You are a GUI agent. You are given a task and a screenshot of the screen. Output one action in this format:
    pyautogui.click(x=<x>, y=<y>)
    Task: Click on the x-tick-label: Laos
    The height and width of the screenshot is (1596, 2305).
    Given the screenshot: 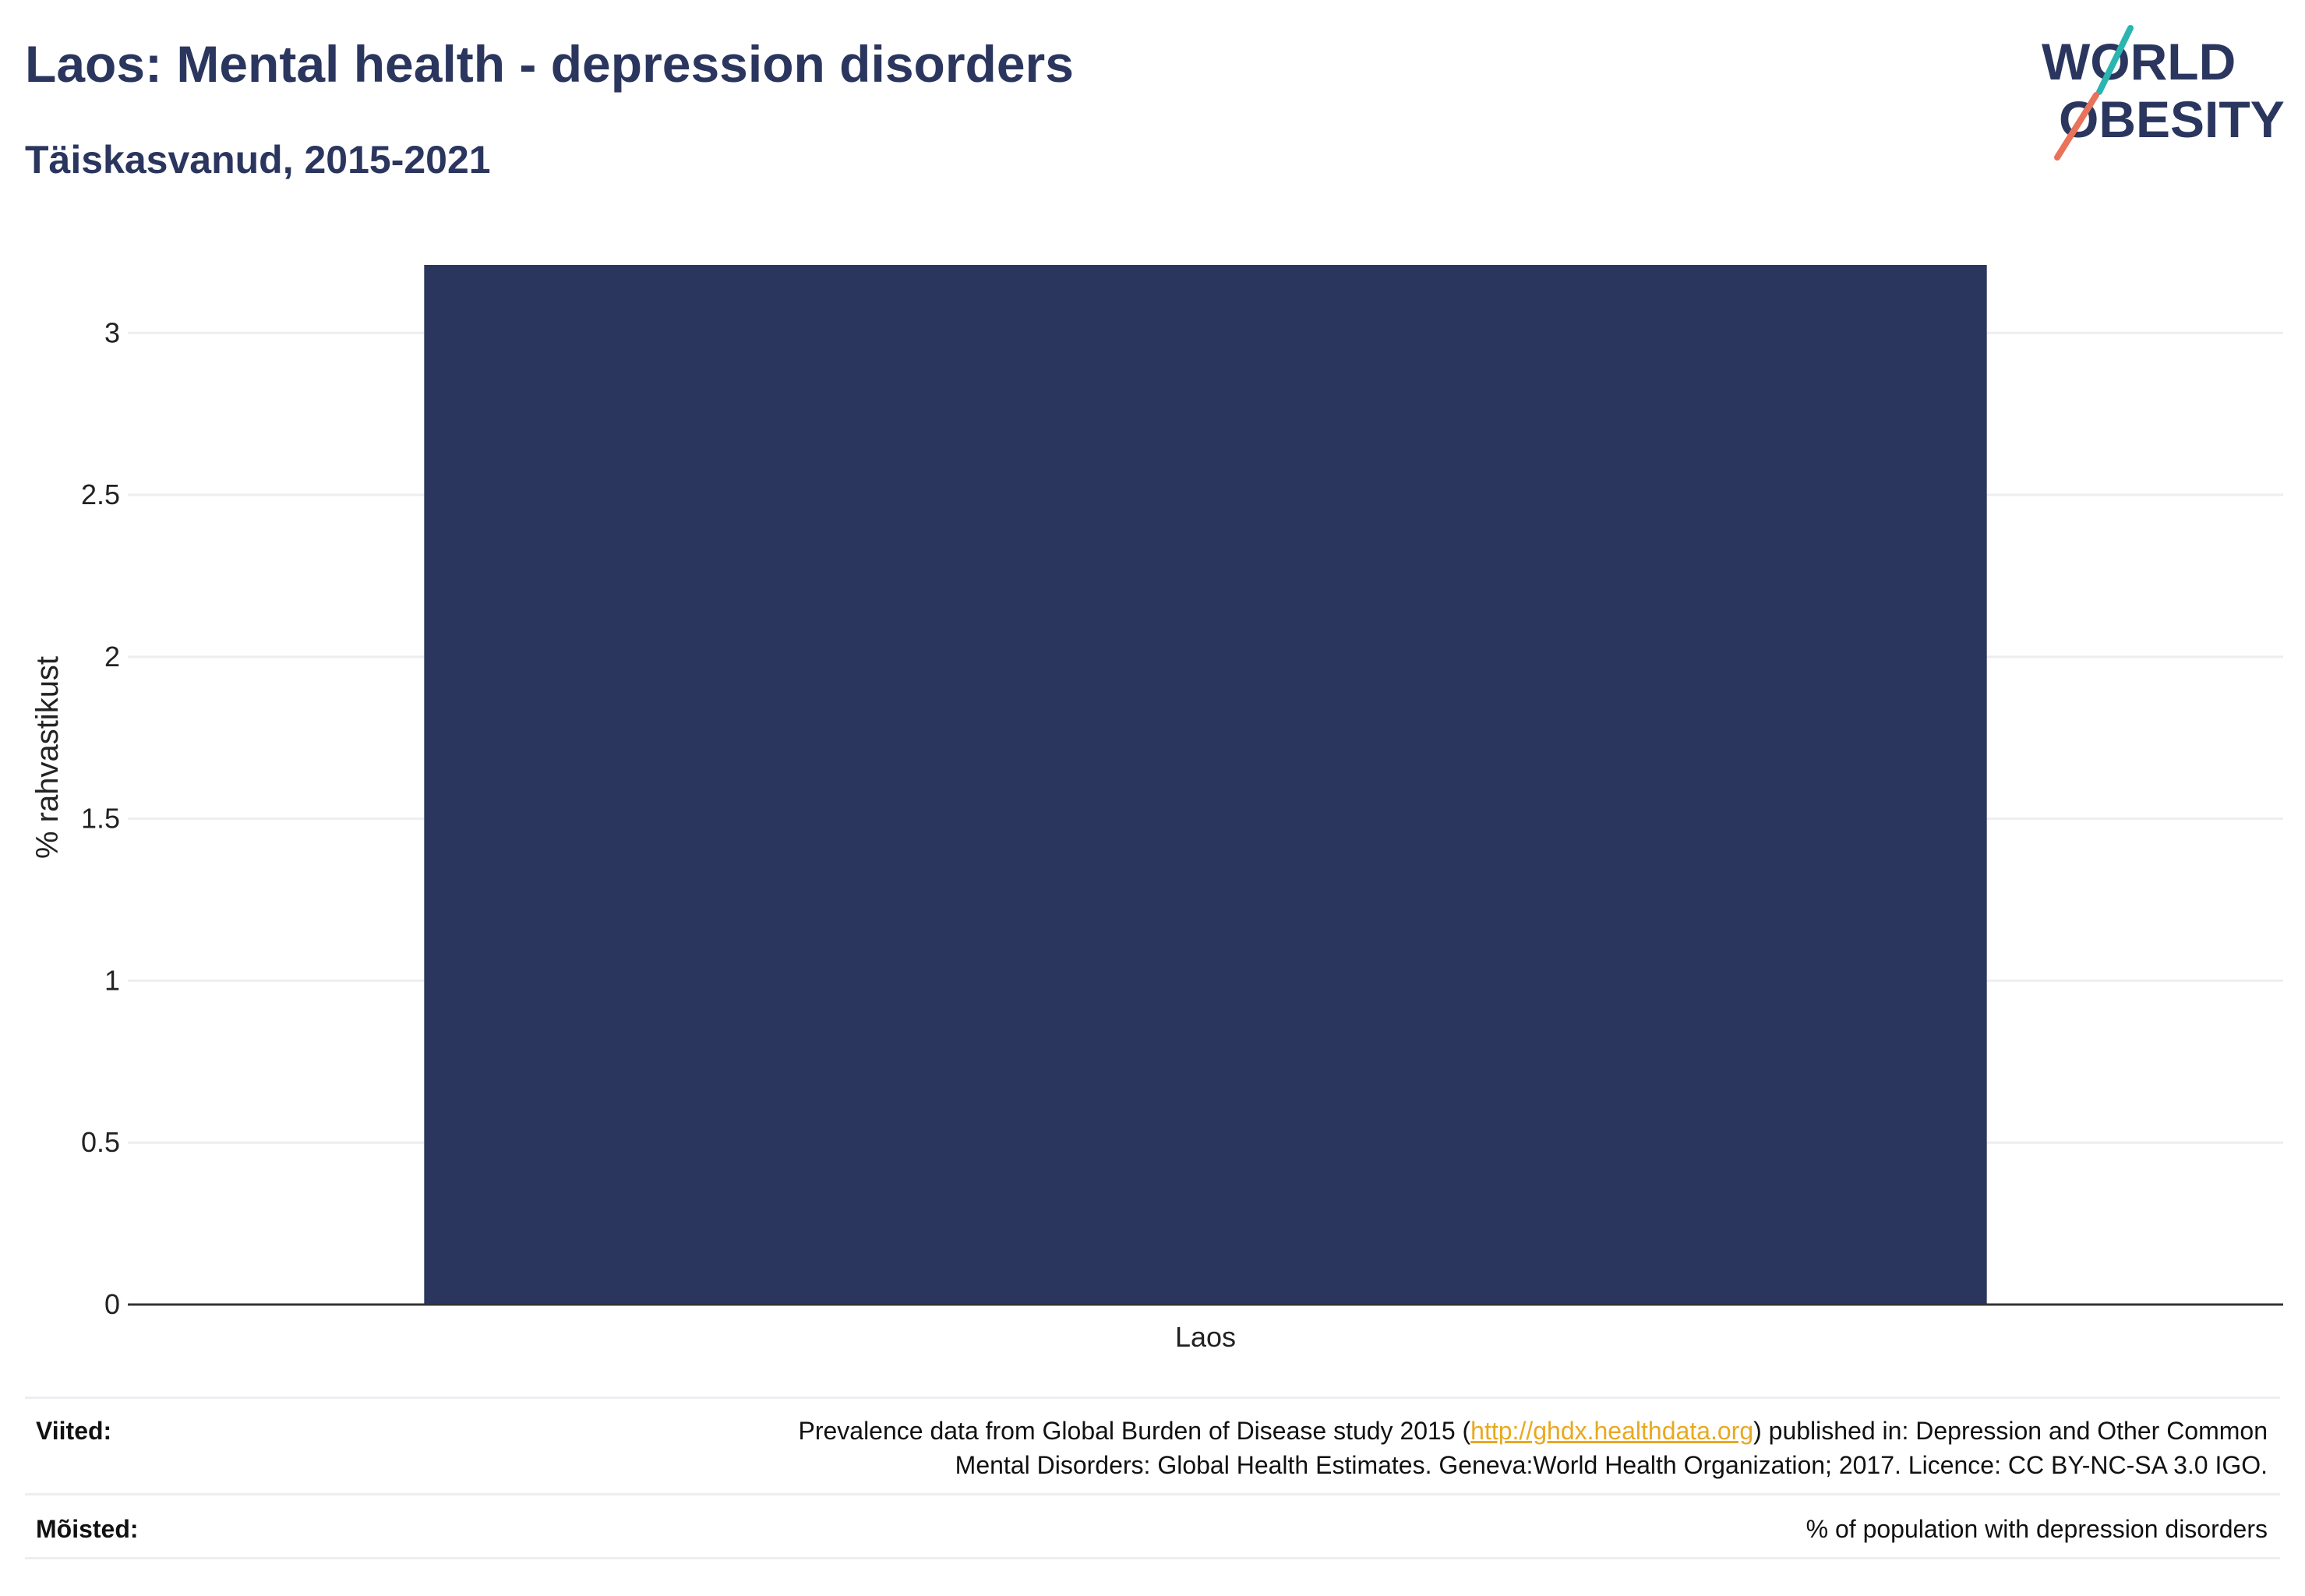 What is the action you would take?
    pyautogui.click(x=1205, y=1337)
    